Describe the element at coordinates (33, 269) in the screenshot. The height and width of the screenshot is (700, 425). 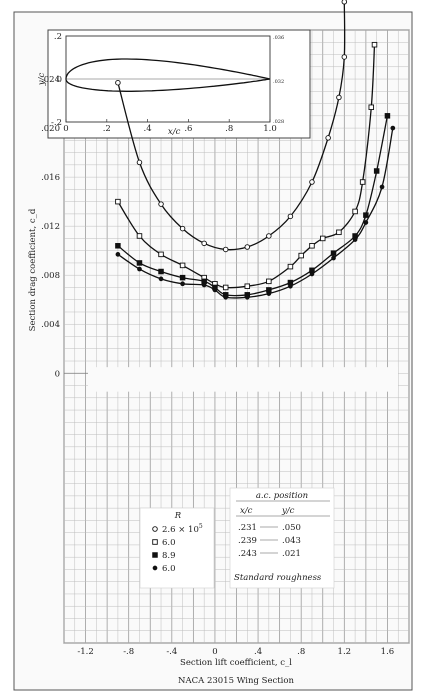
I see `y-axis-label: Section drag coefficient, c_d` at that location.